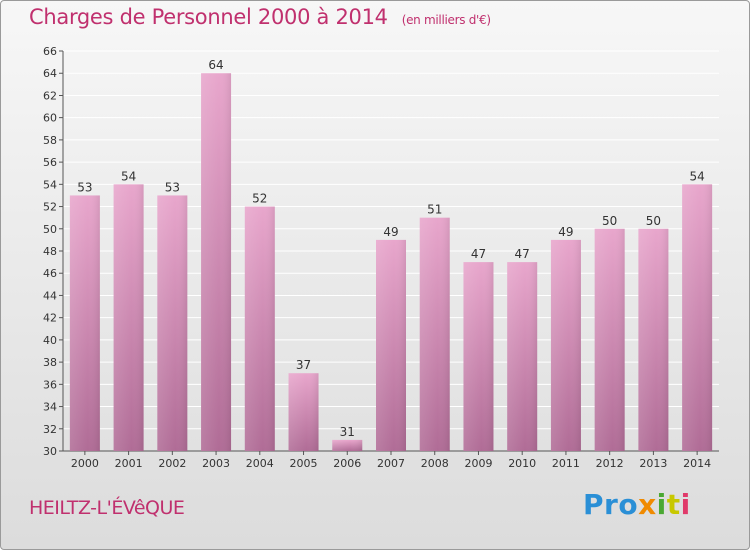  What do you see at coordinates (434, 210) in the screenshot?
I see `value-label: 51` at bounding box center [434, 210].